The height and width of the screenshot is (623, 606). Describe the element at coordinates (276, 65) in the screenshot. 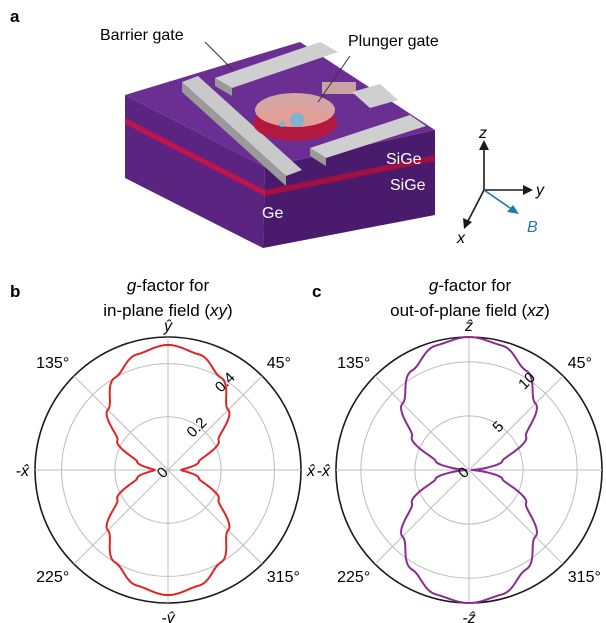

I see `barrier-gate-top` at that location.